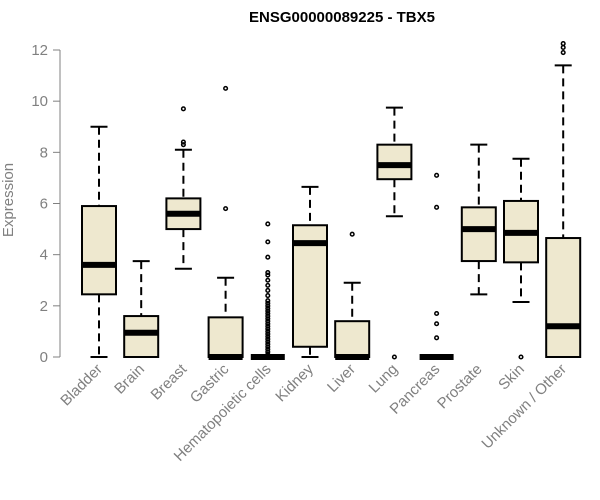  What do you see at coordinates (310, 271) in the screenshot?
I see `box-kidney` at bounding box center [310, 271].